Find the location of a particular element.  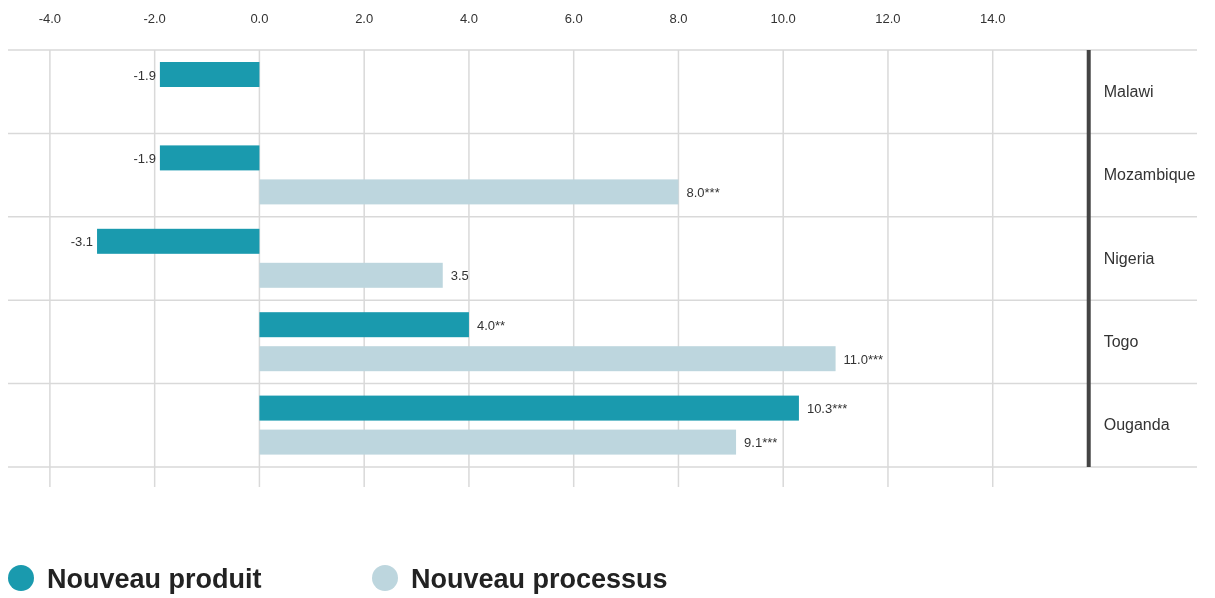

y-tick-label: Mozambique is located at coordinates (1149, 175).